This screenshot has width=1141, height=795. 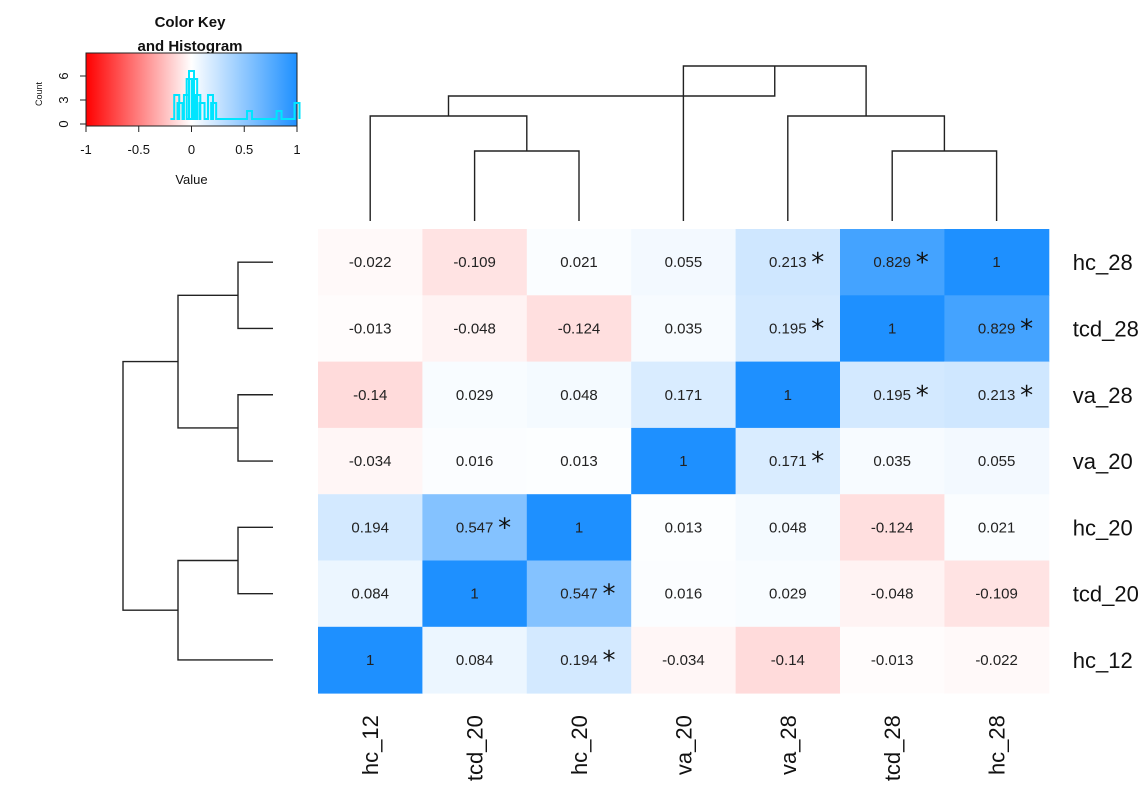 I want to click on cell-value-label: 0.016, so click(x=684, y=594).